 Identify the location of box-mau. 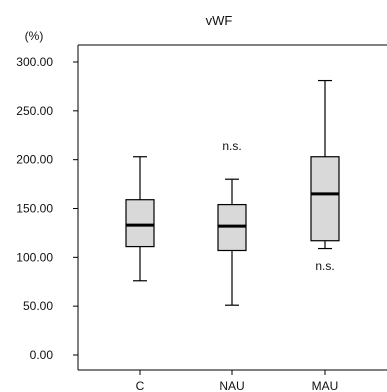
(325, 164).